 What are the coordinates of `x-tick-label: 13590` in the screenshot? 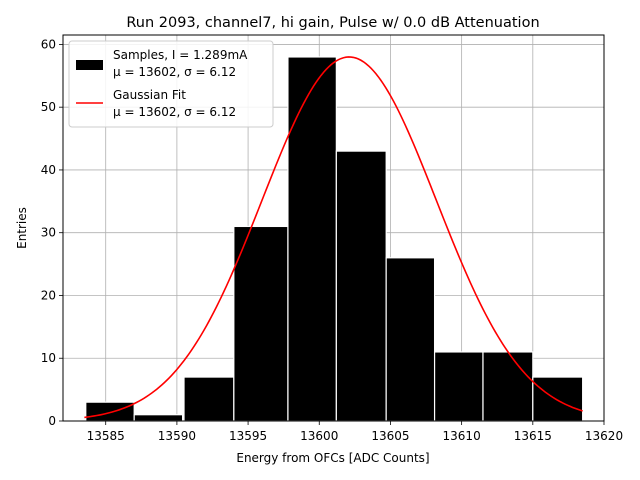 It's located at (177, 436).